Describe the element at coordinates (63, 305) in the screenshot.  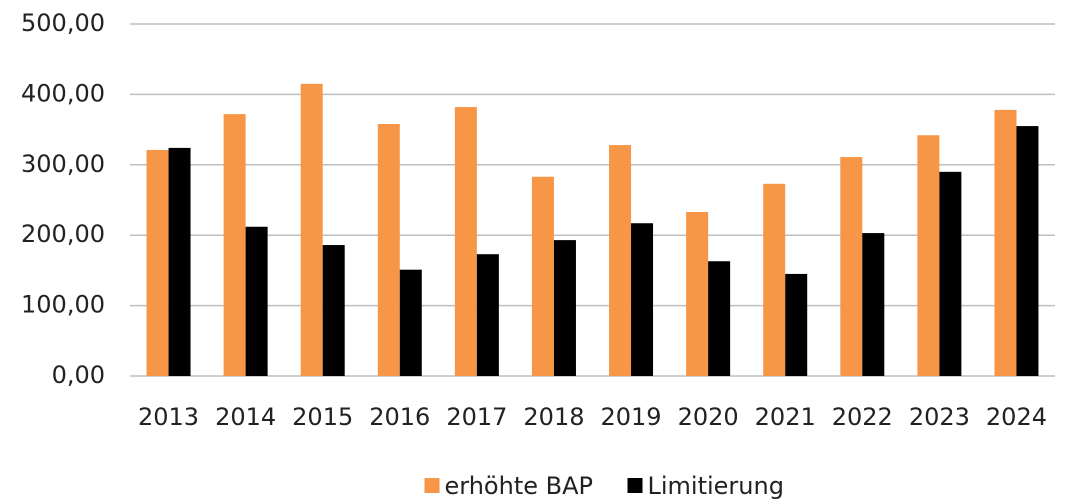
I see `y-tick-label: 100,00` at that location.